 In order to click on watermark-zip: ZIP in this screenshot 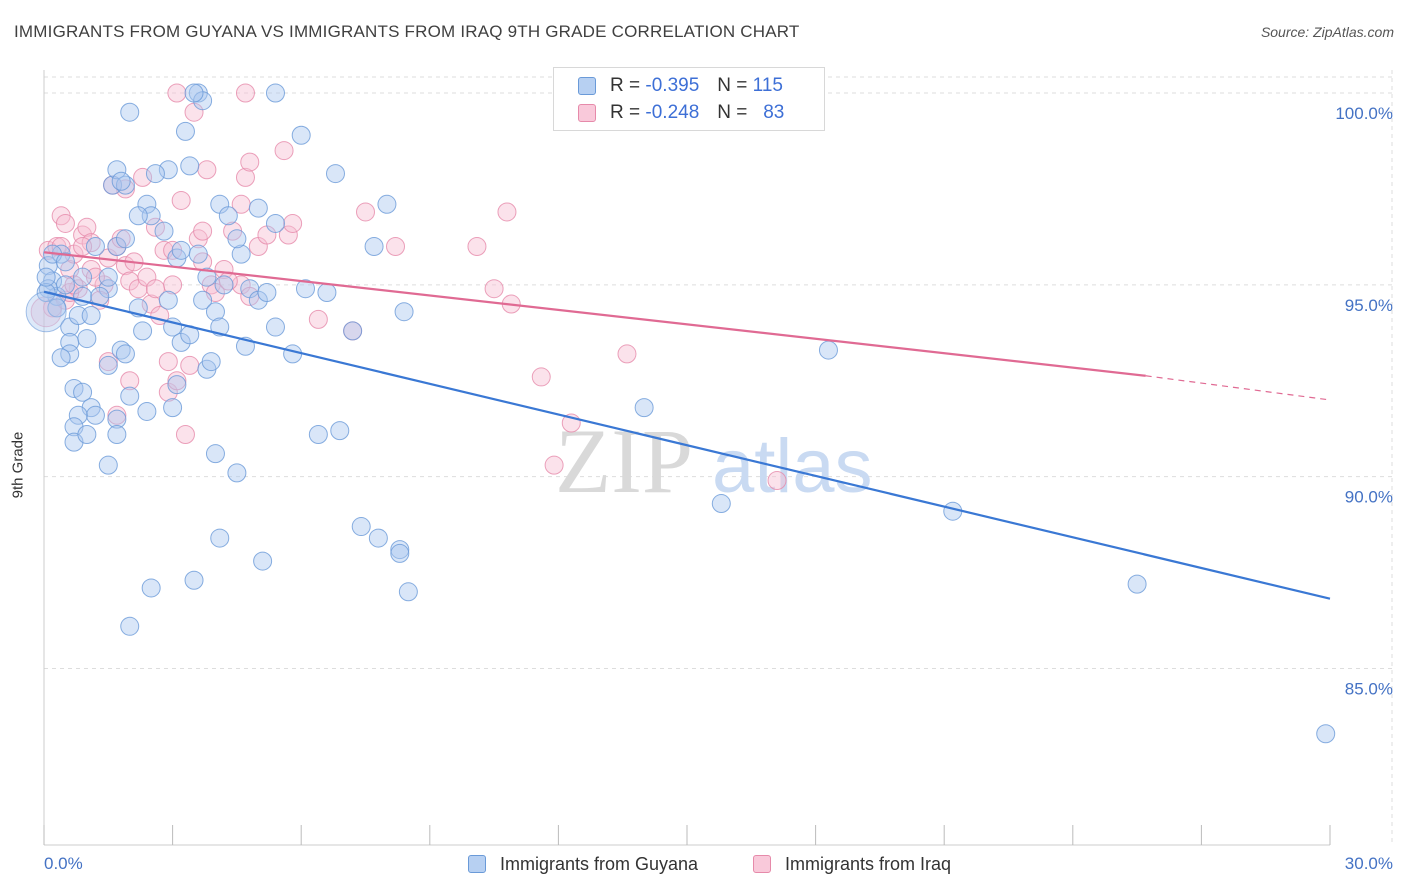, I will do `click(624, 461)`.